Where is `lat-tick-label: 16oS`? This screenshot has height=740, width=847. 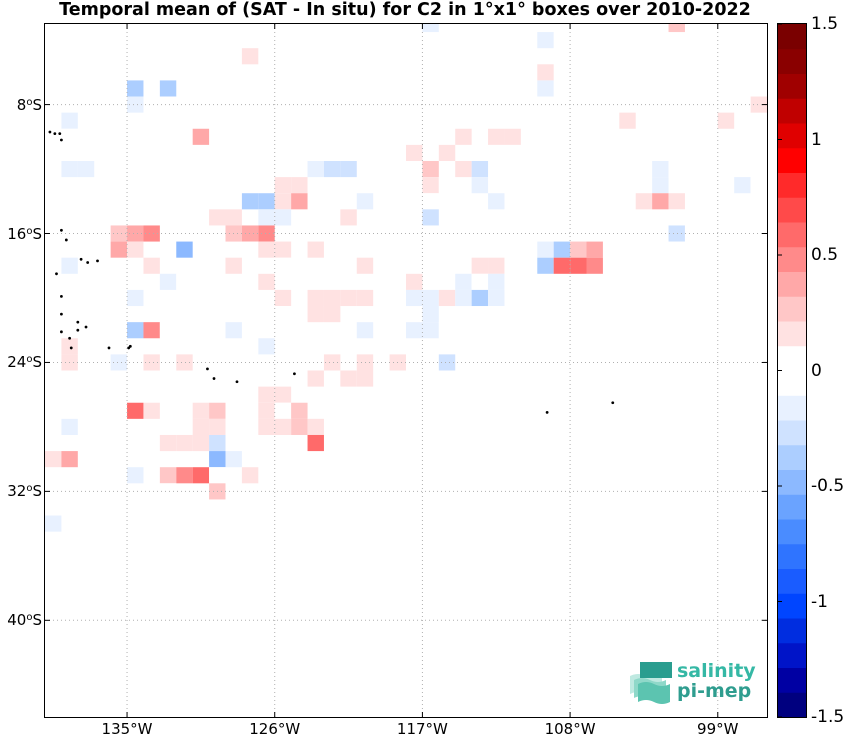
lat-tick-label: 16oS is located at coordinates (24, 233).